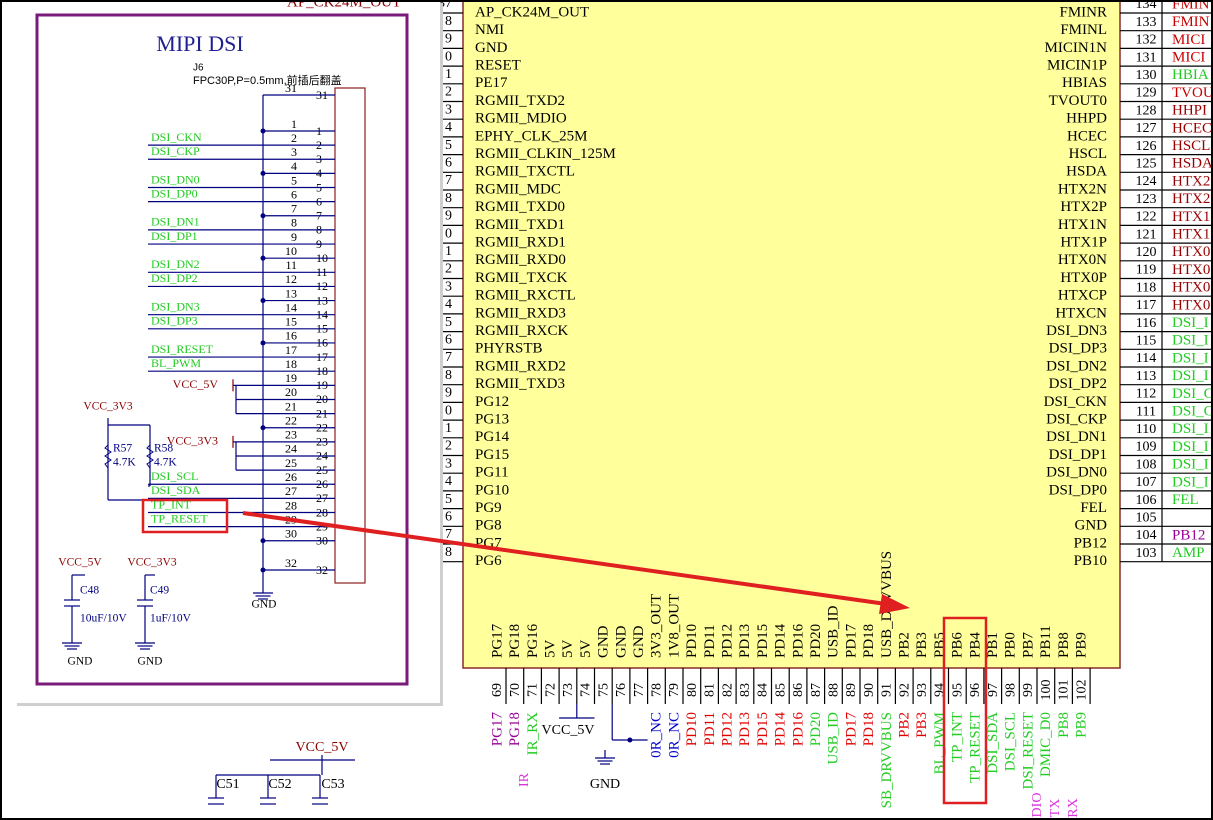  Describe the element at coordinates (332, 784) in the screenshot. I see `label: C53` at that location.